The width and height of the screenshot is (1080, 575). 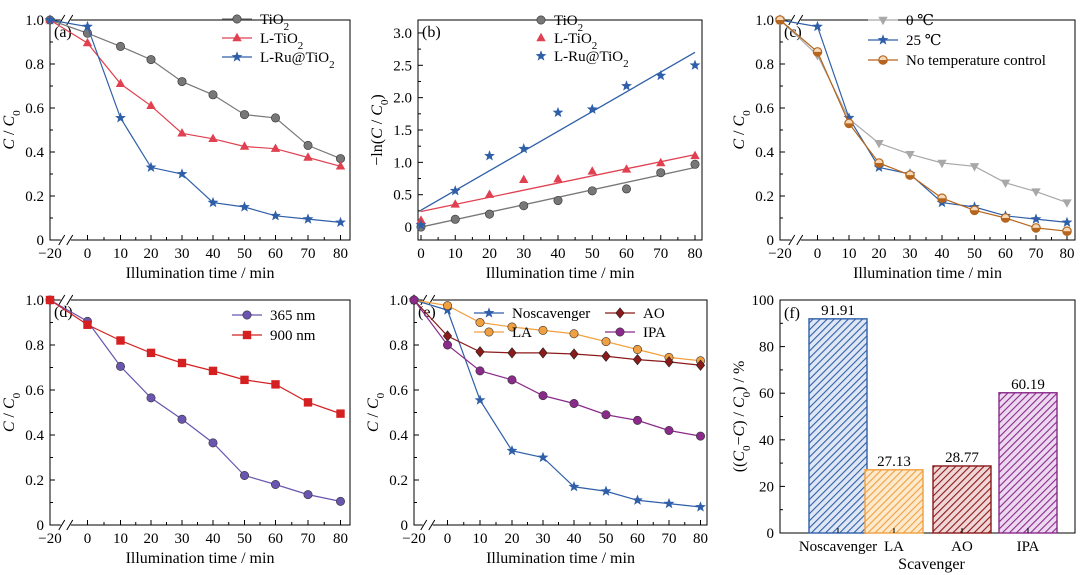 What do you see at coordinates (654, 314) in the screenshot?
I see `legend-label: AO` at bounding box center [654, 314].